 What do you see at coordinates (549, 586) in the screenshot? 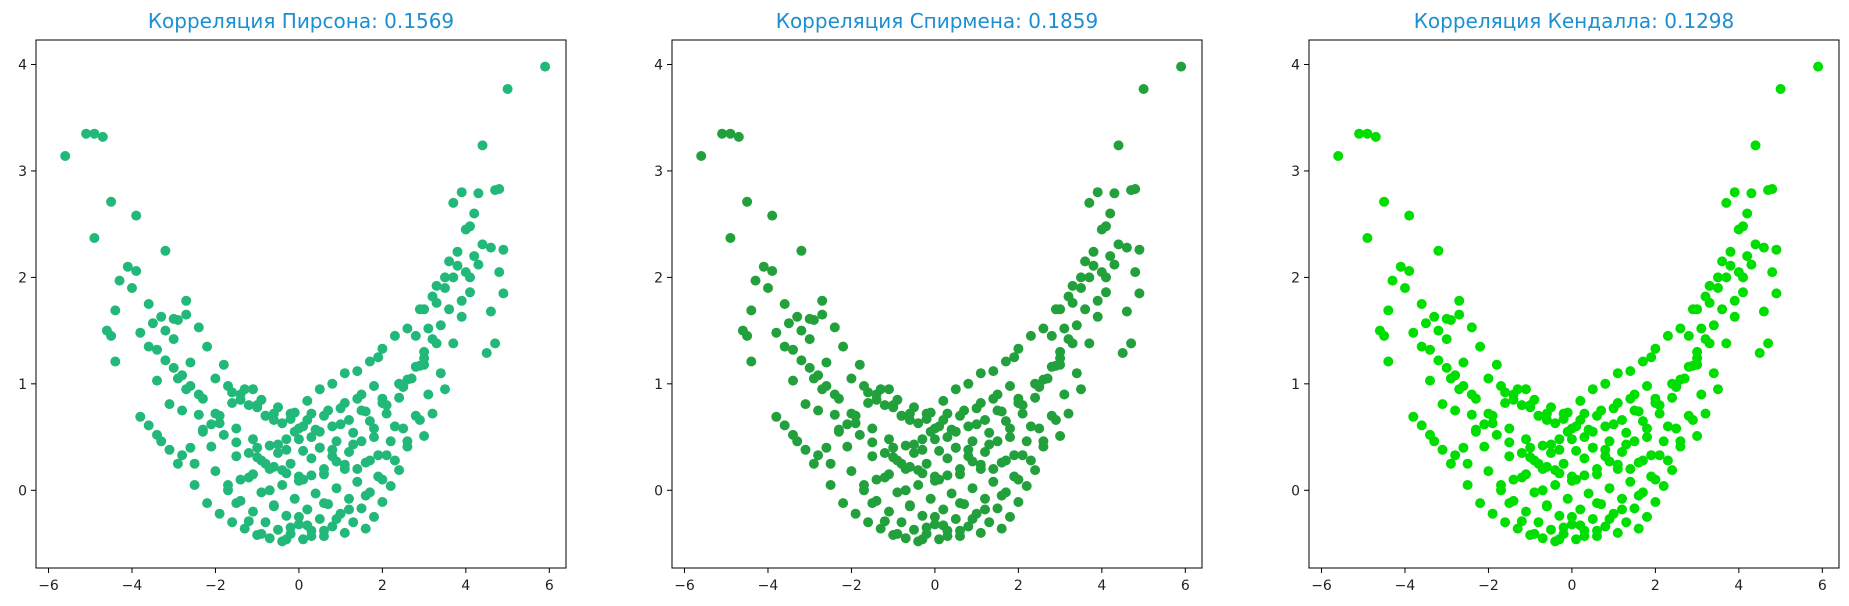
I see `x-tick-label: 6` at bounding box center [549, 586].